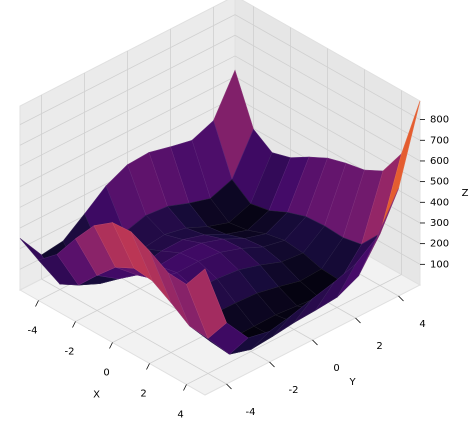  I want to click on z-tick-label: 100, so click(439, 264).